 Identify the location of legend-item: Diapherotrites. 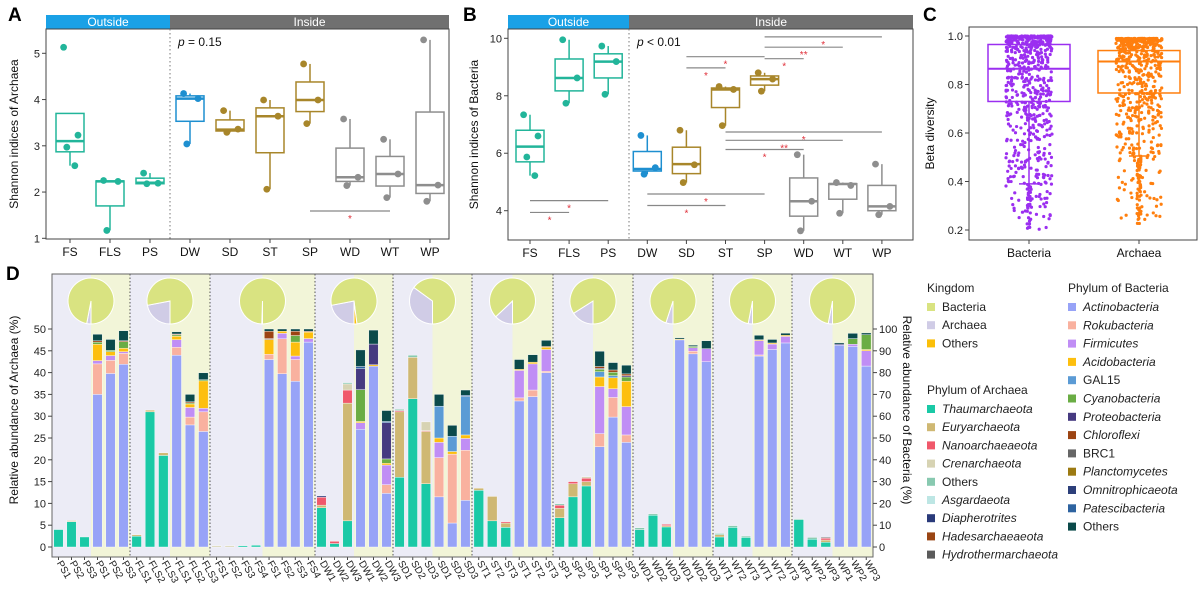
(972, 518).